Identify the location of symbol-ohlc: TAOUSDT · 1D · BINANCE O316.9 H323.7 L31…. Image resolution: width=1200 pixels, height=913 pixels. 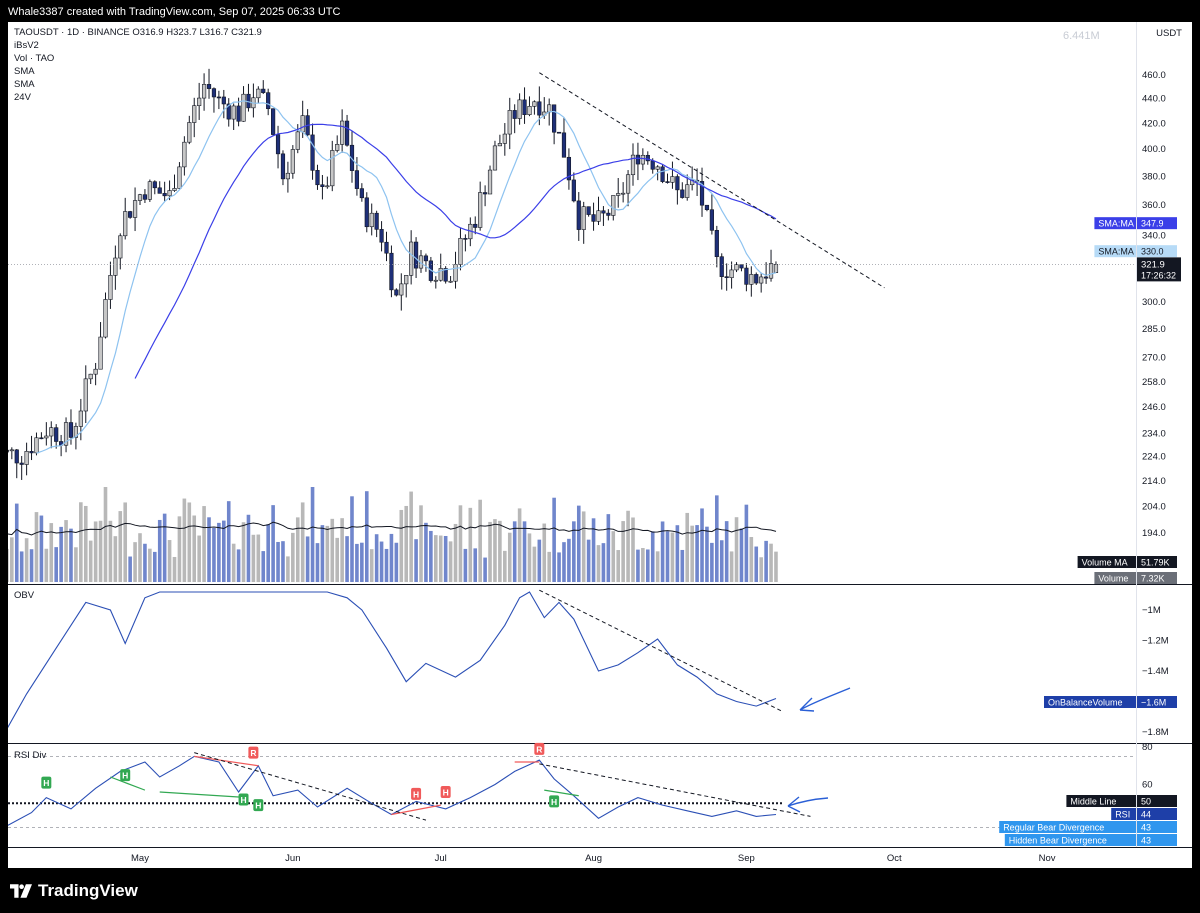
(138, 32).